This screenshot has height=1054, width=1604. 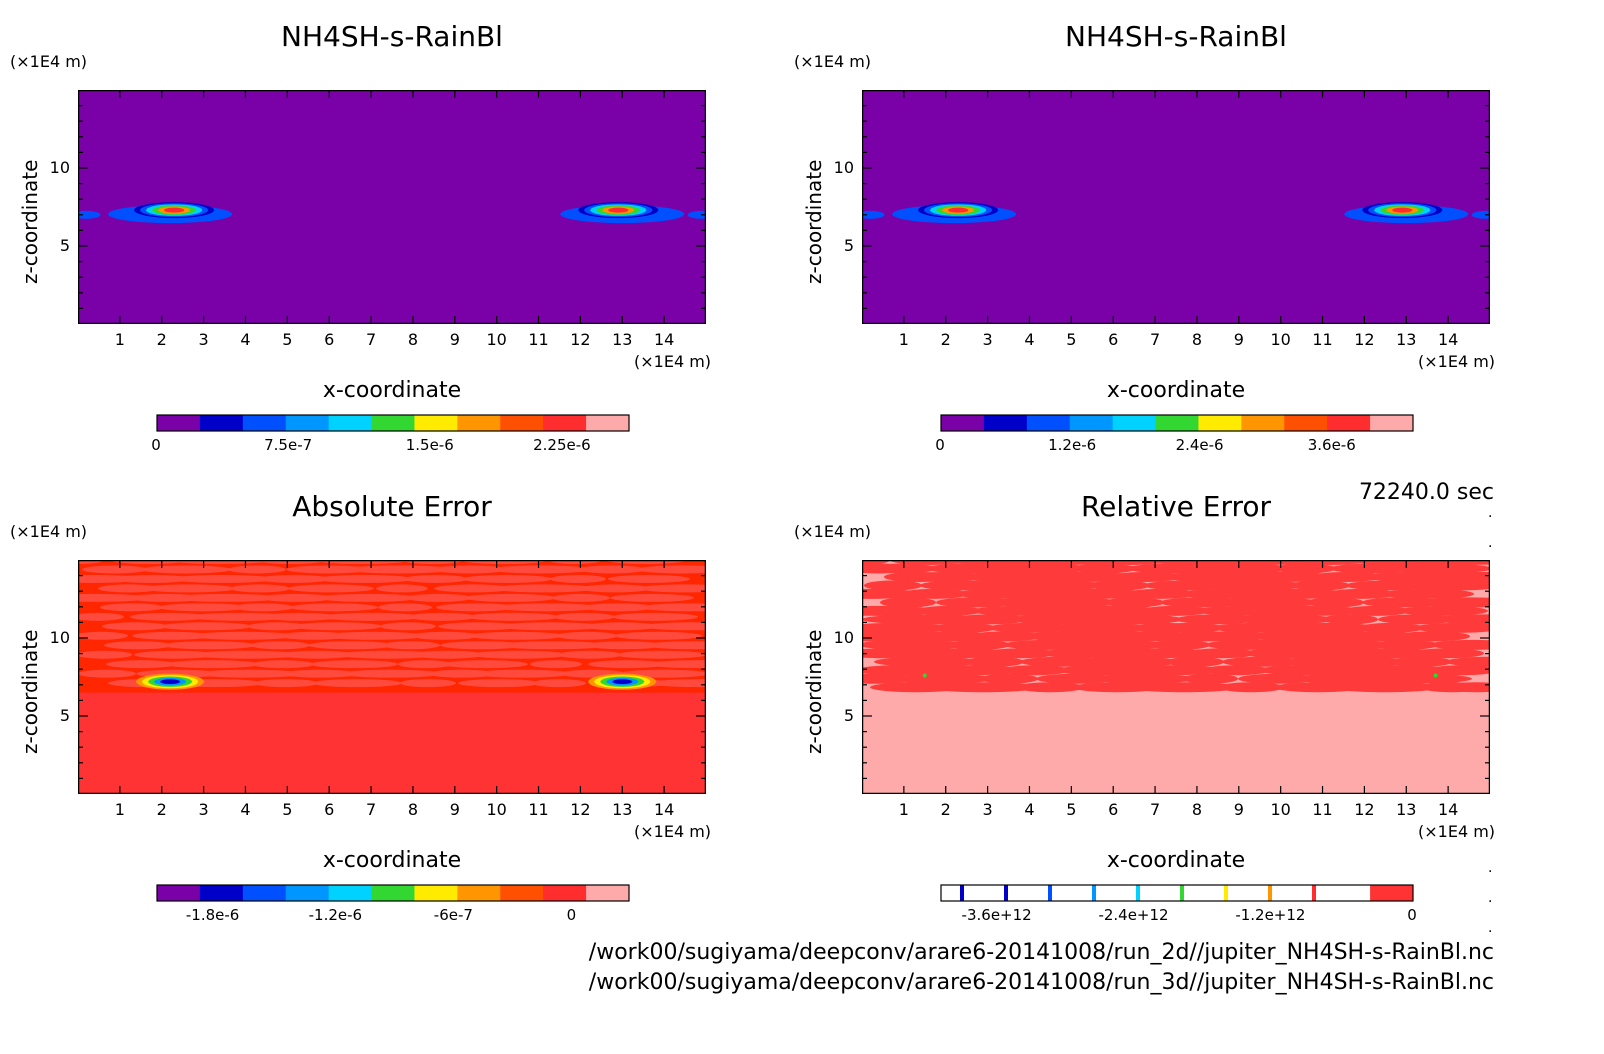 I want to click on colorbar, so click(x=1177, y=893).